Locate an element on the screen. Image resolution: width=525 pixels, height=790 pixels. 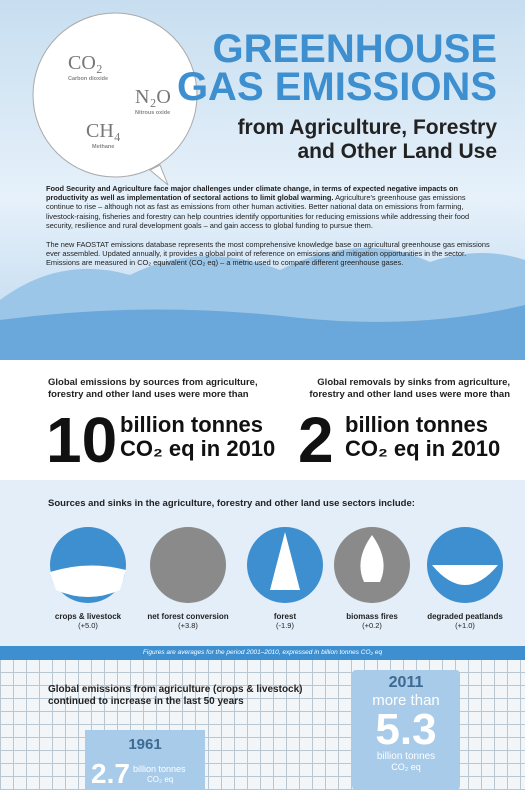
source-item: forest (-1.9) is located at coordinates (285, 621).